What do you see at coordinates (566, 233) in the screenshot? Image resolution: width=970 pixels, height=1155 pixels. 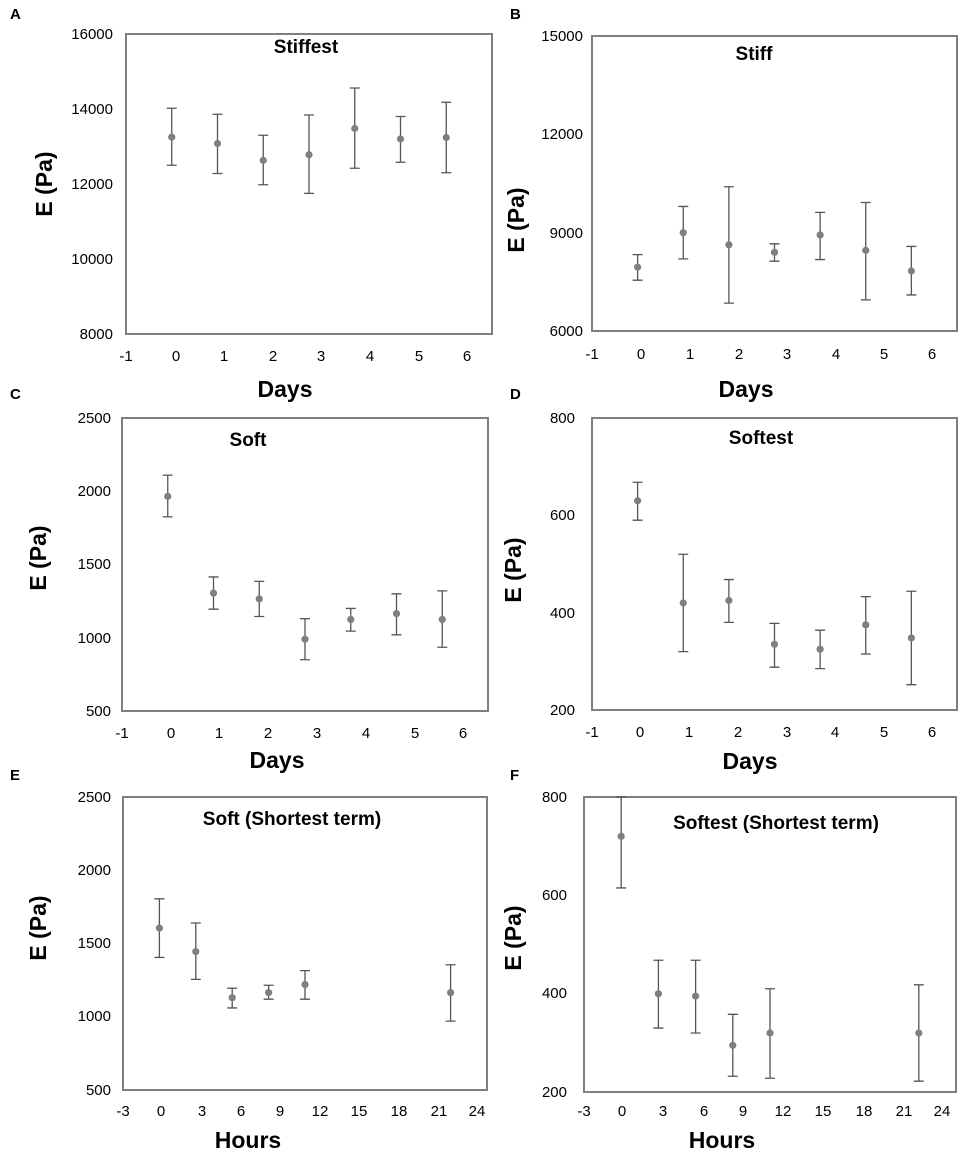 I see `y-tick-label: 9000` at bounding box center [566, 233].